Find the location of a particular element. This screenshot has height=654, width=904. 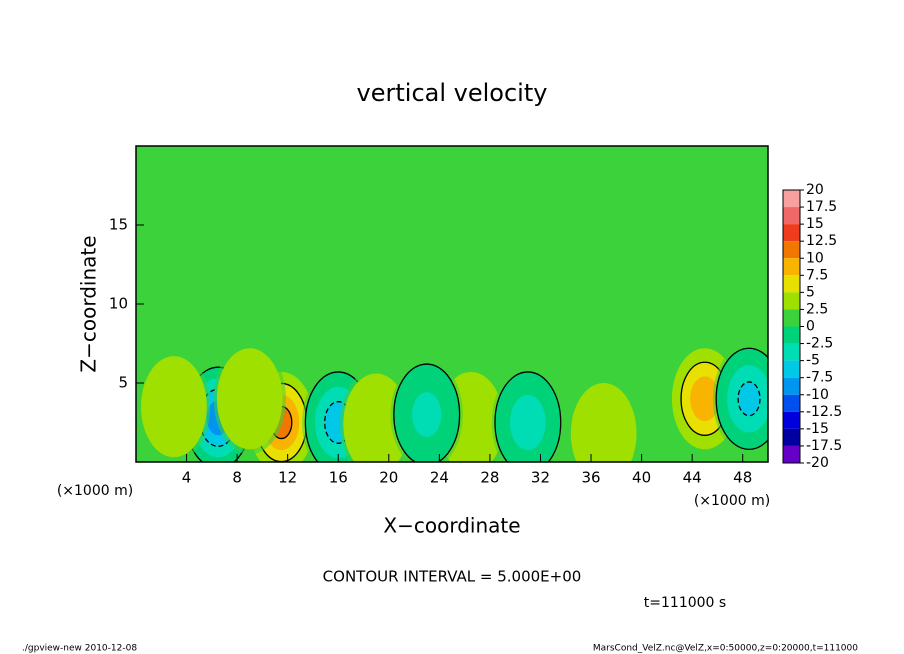

x-tick-label: 40 is located at coordinates (641, 478).